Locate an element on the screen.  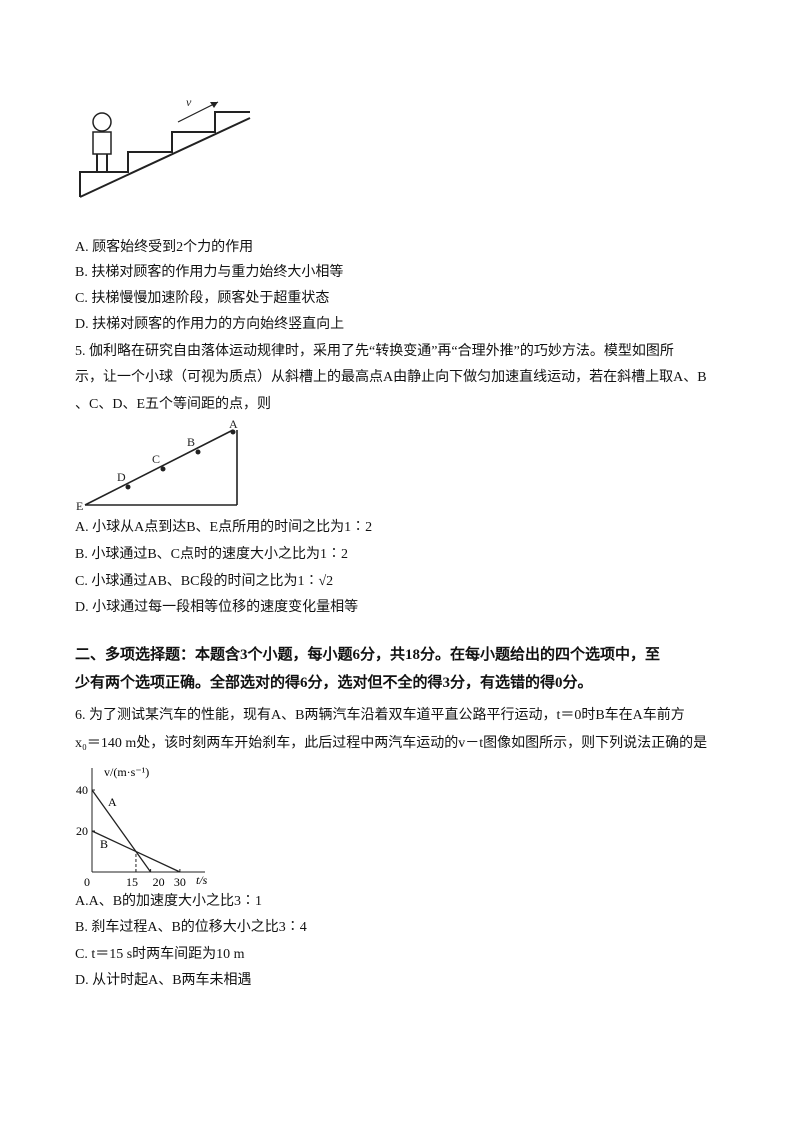
point-label: A is located at coordinates (233, 424).